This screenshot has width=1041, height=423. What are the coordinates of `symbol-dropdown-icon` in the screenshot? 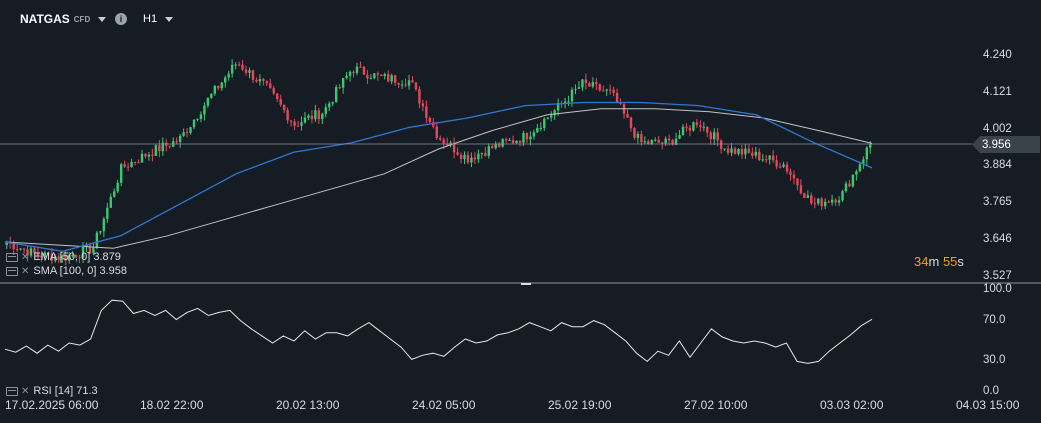 It's located at (102, 19).